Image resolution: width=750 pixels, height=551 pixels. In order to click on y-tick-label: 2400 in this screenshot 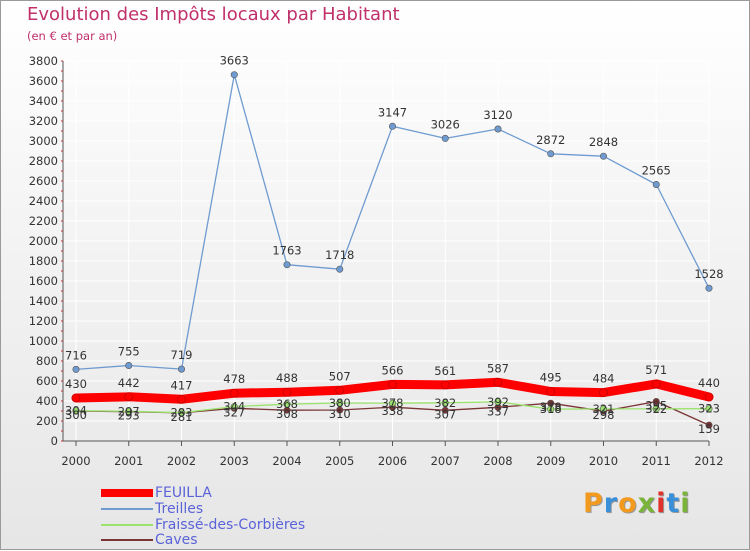, I will do `click(43, 201)`.